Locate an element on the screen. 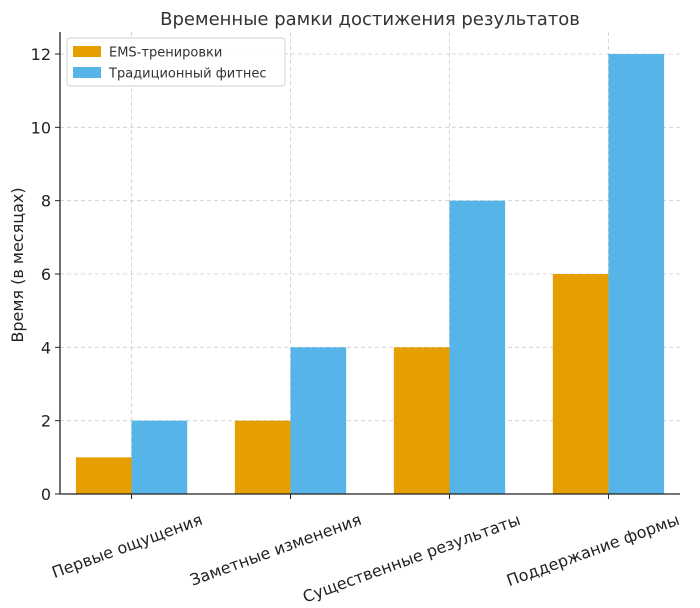 This screenshot has height=608, width=700. y-tick-label: 0 is located at coordinates (46, 494).